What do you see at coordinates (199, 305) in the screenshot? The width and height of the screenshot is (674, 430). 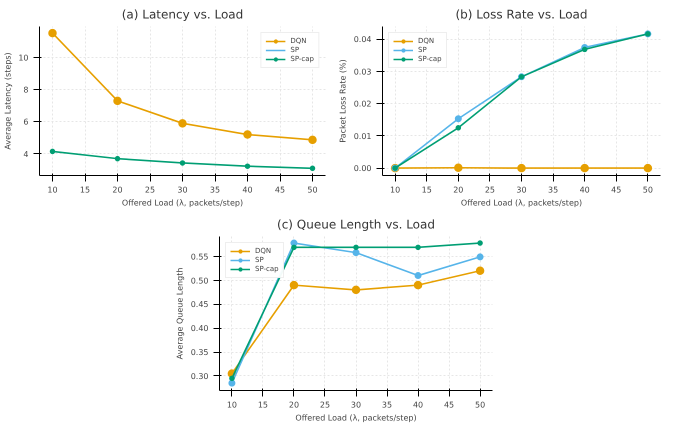 I see `y-tick-label: 0.45` at bounding box center [199, 305].